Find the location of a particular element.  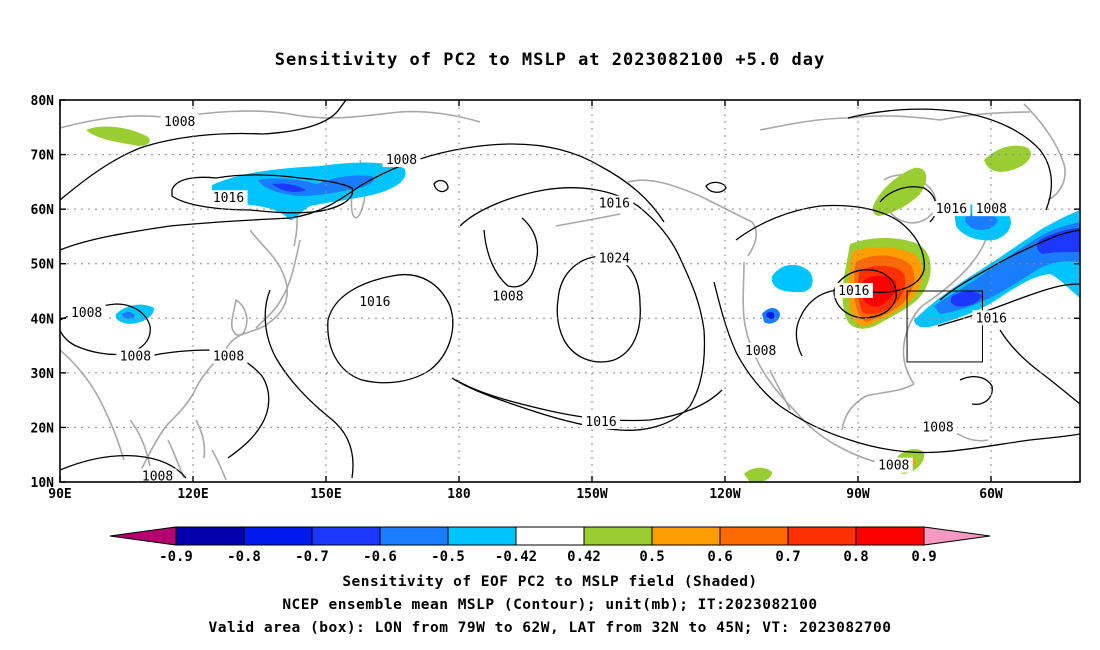

contour-1016-atlantic is located at coordinates (1009, 265).